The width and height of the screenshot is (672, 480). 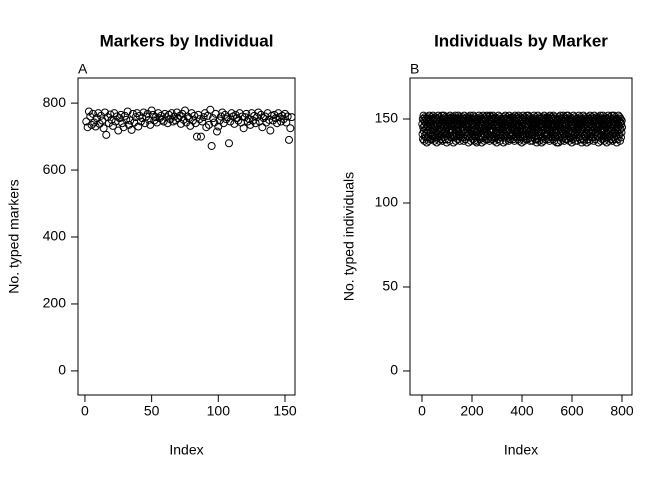 I want to click on y-axis-label: No. typed individuals, so click(x=349, y=236).